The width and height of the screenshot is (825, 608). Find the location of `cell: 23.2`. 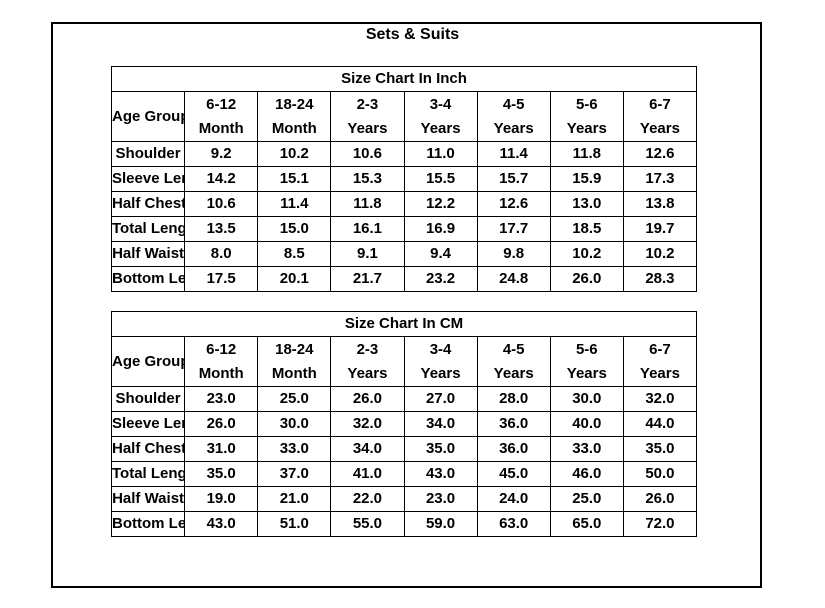

cell: 23.2 is located at coordinates (440, 279).